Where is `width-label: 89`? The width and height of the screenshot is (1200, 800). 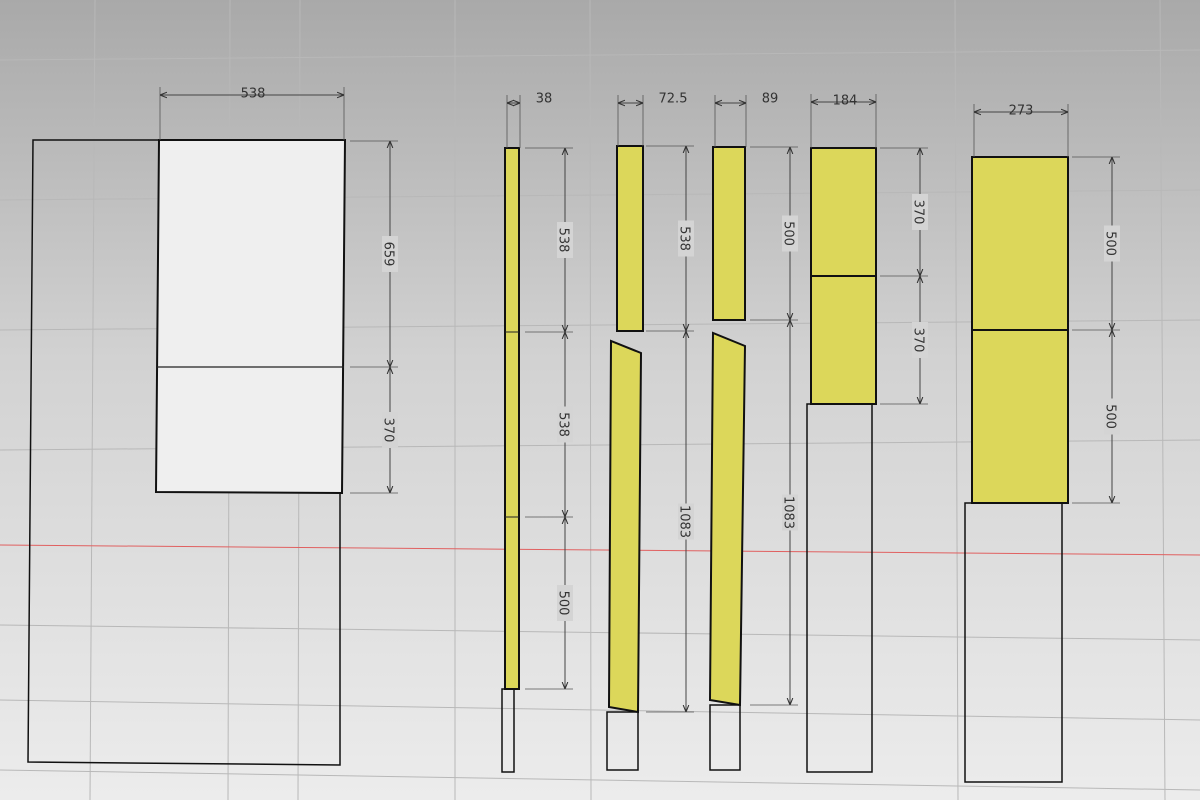
width-label: 89 is located at coordinates (770, 99).